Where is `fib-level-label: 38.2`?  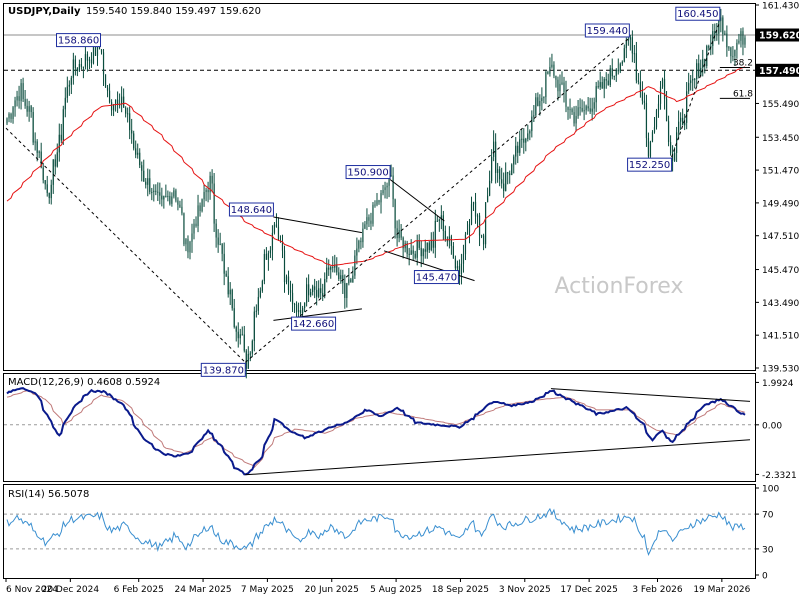 fib-level-label: 38.2 is located at coordinates (743, 63).